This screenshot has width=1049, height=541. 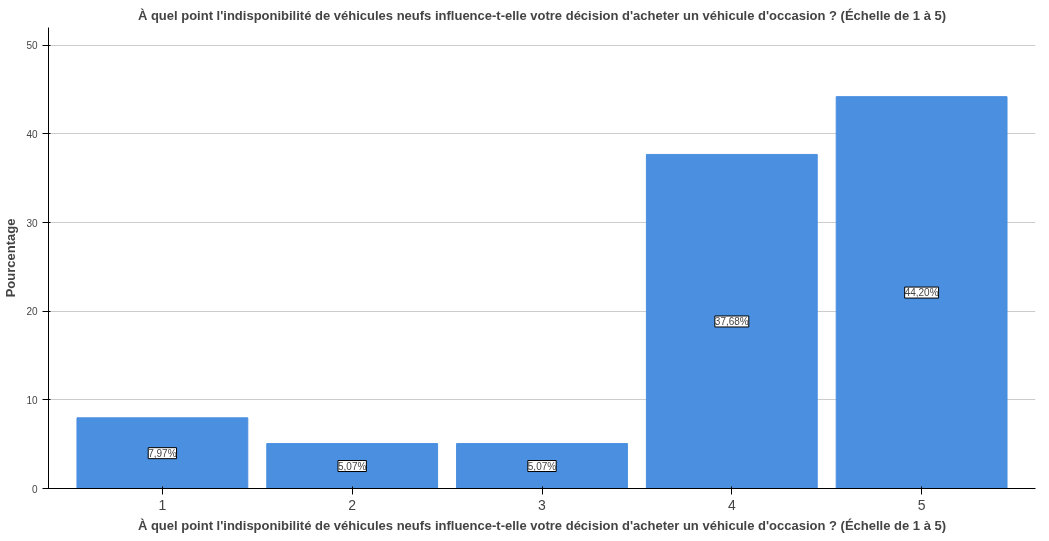 I want to click on x-axis-title: À quel point l'indisponibilité de véhicules neufs influence-t-elle votre décision d'acheter un véhicule d'occasion ? (Échelle de 1 à 5), so click(x=542, y=525).